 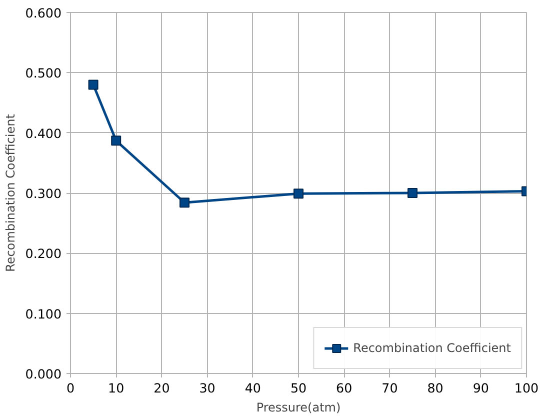 What do you see at coordinates (298, 407) in the screenshot?
I see `x-axis-title: Pressure(atm)` at bounding box center [298, 407].